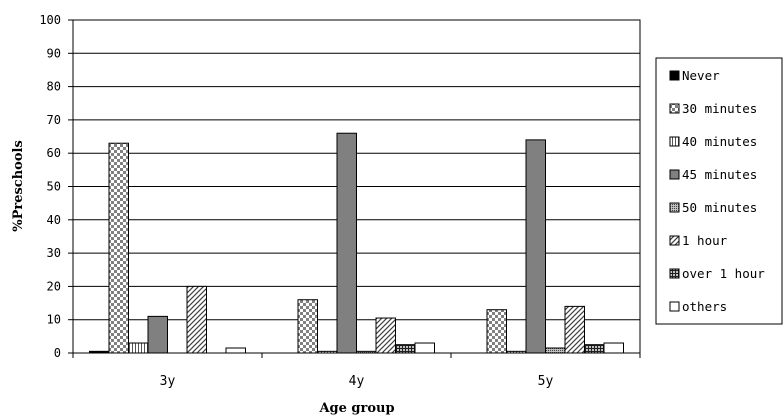 Image resolution: width=783 pixels, height=417 pixels. Describe the element at coordinates (118, 248) in the screenshot. I see `bar-30-minutes-3y` at that location.